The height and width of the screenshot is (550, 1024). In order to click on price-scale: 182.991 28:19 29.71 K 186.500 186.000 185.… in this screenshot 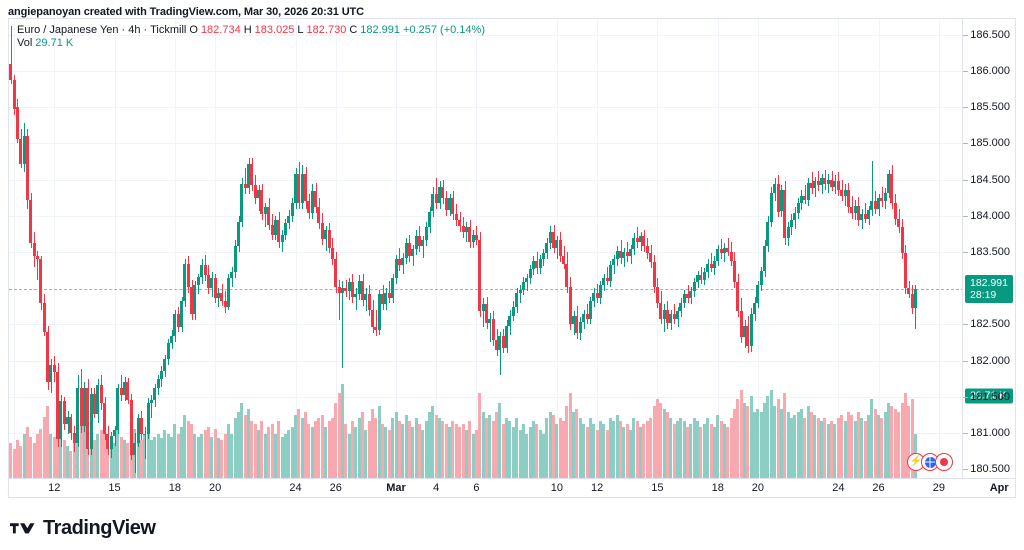, I will do `click(988, 249)`.